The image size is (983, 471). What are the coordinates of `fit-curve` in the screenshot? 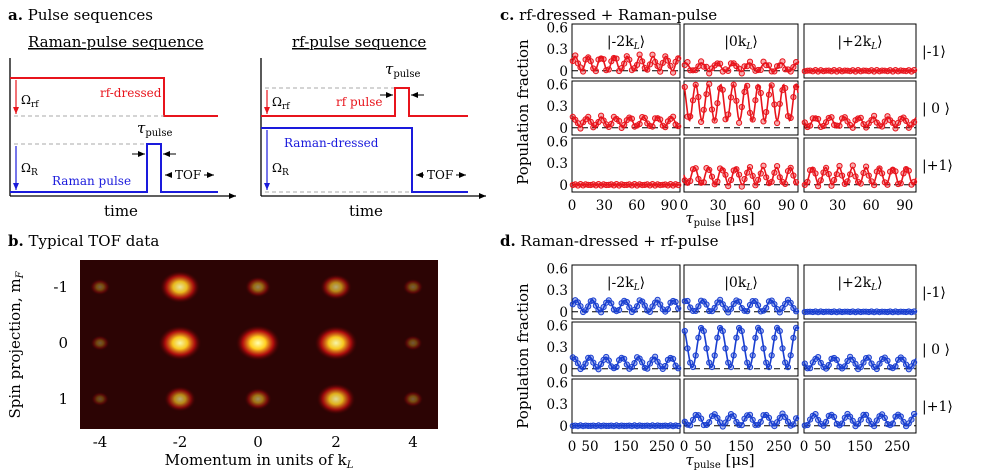 It's located at (741, 102).